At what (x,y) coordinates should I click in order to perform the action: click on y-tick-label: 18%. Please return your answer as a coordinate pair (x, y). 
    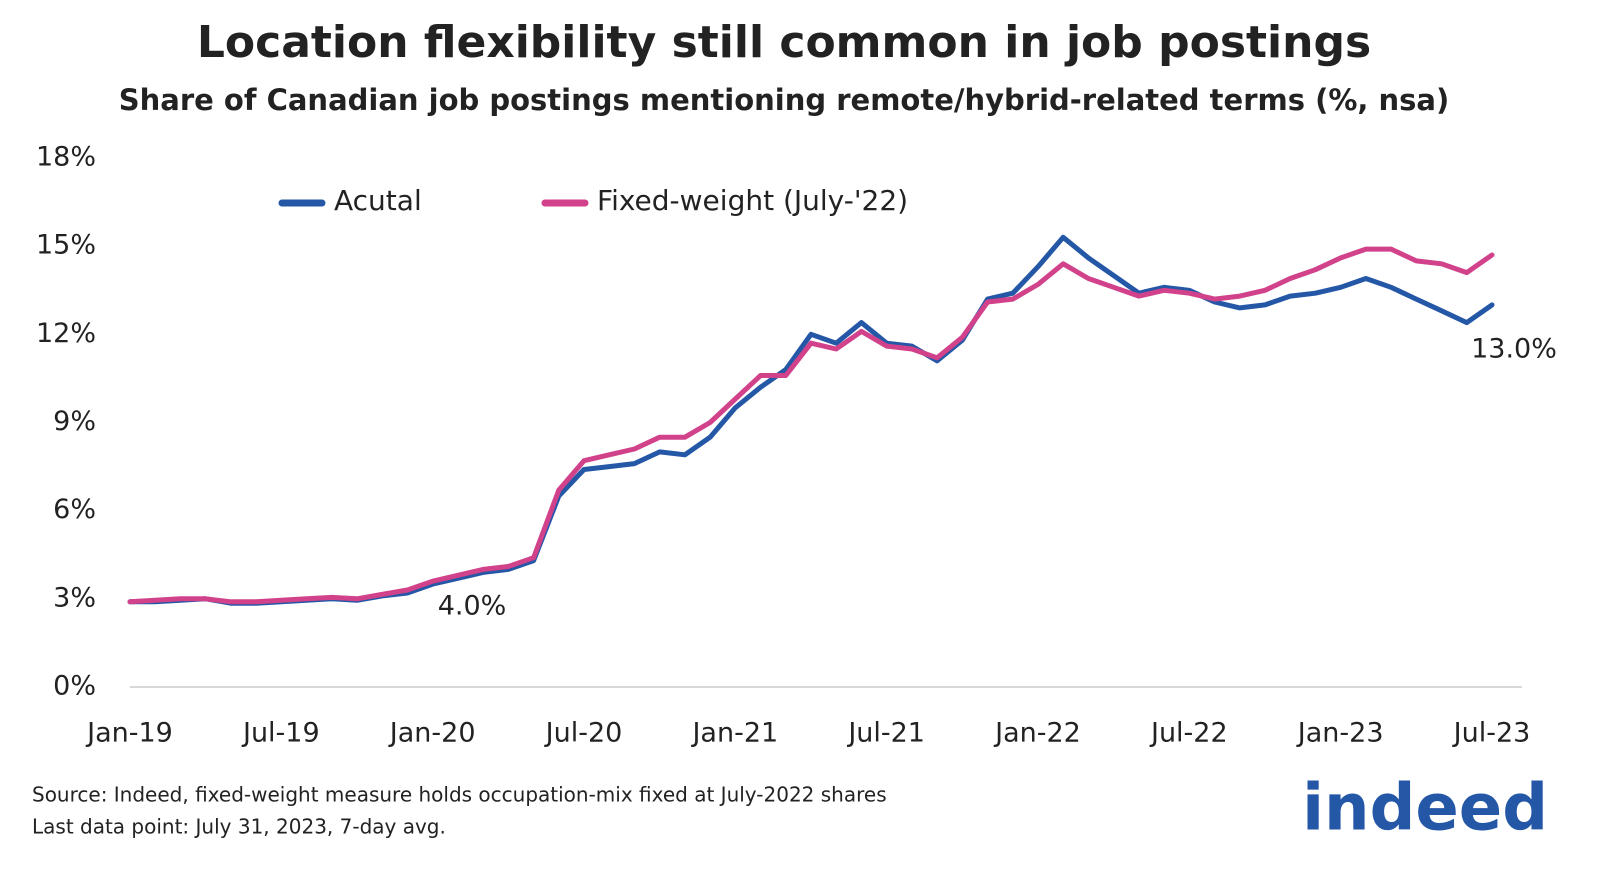
    Looking at the image, I should click on (66, 157).